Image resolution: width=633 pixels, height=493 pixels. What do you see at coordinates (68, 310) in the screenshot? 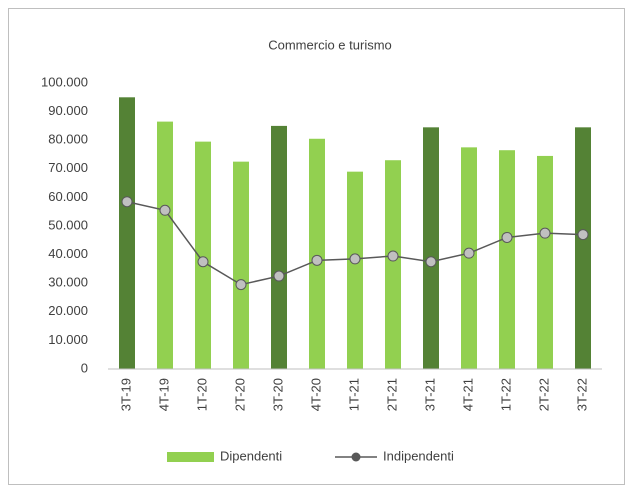
I see `y-tick-label: 20.000` at bounding box center [68, 310].